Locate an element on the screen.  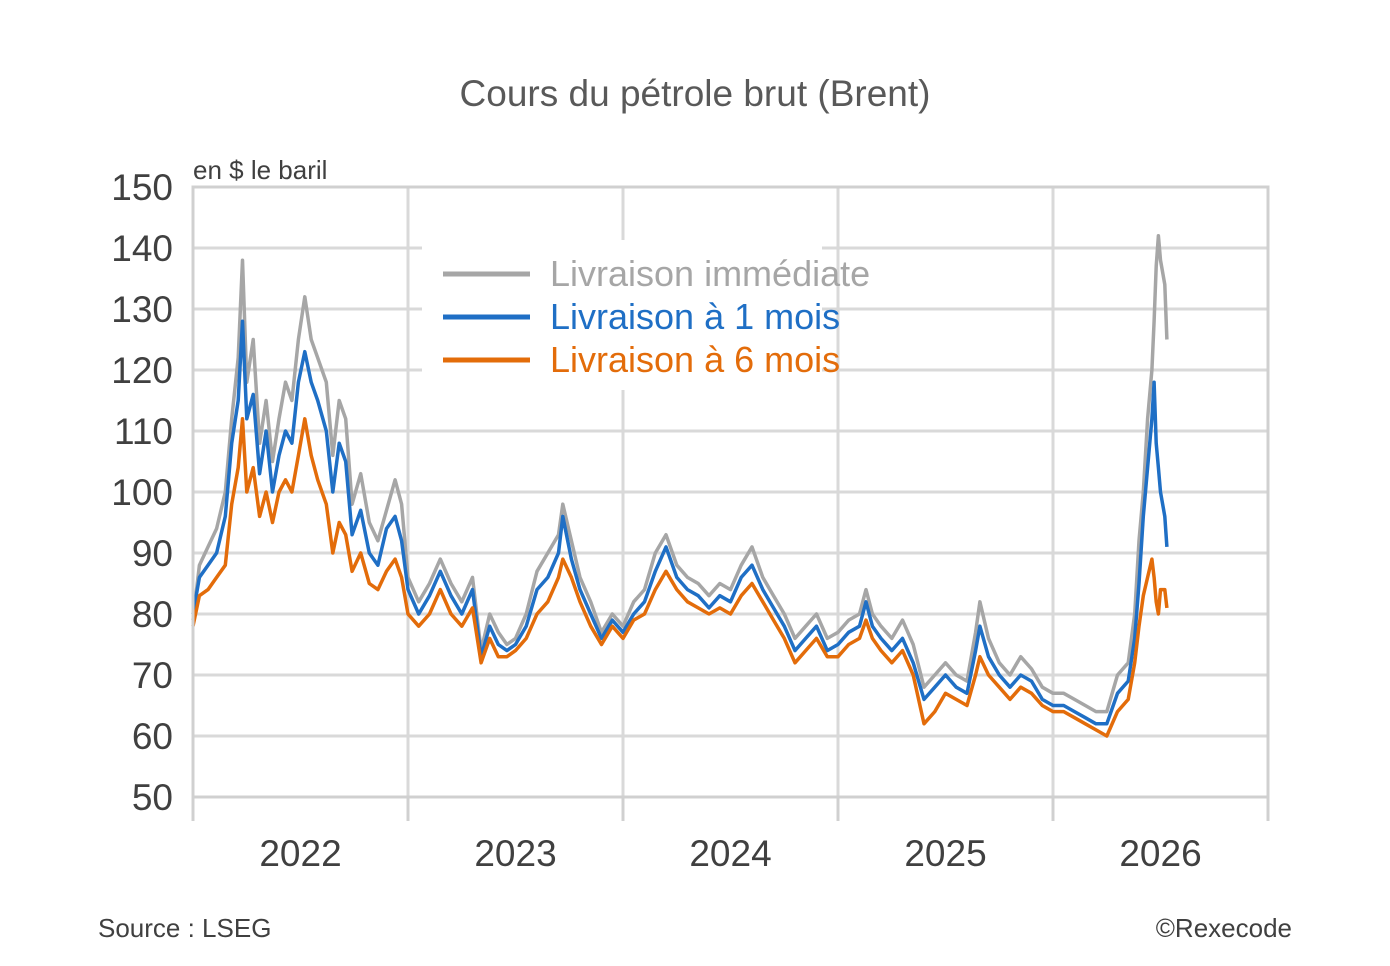
y-tick-label: 60 is located at coordinates (152, 736).